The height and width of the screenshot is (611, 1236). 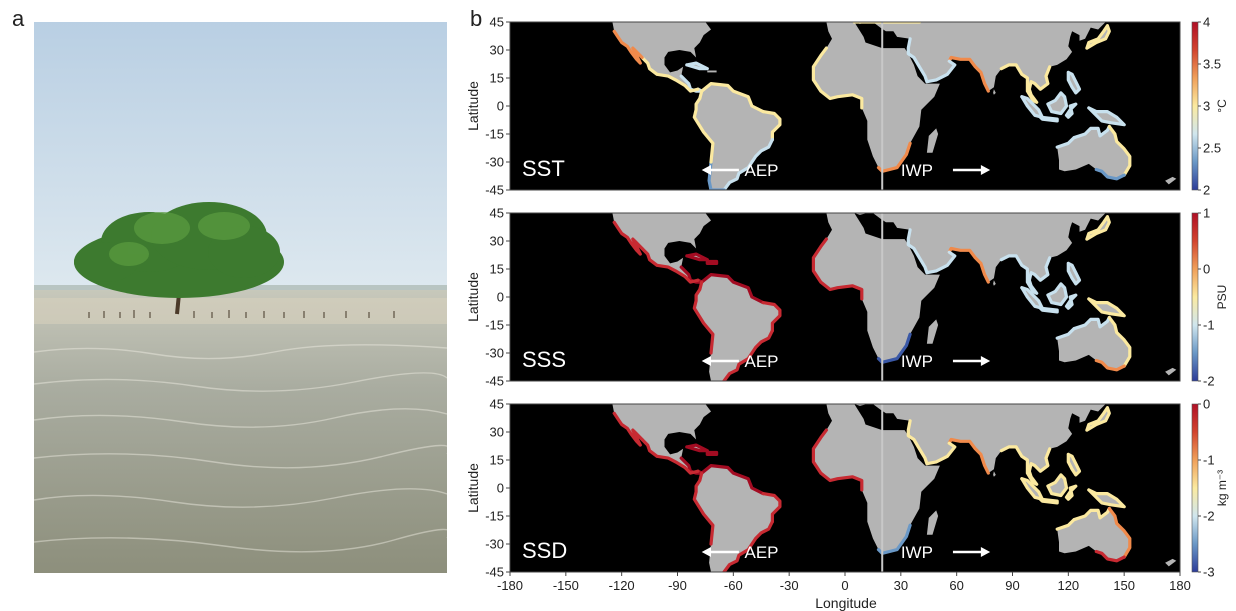 What do you see at coordinates (932, 522) in the screenshot?
I see `land-madagascar` at bounding box center [932, 522].